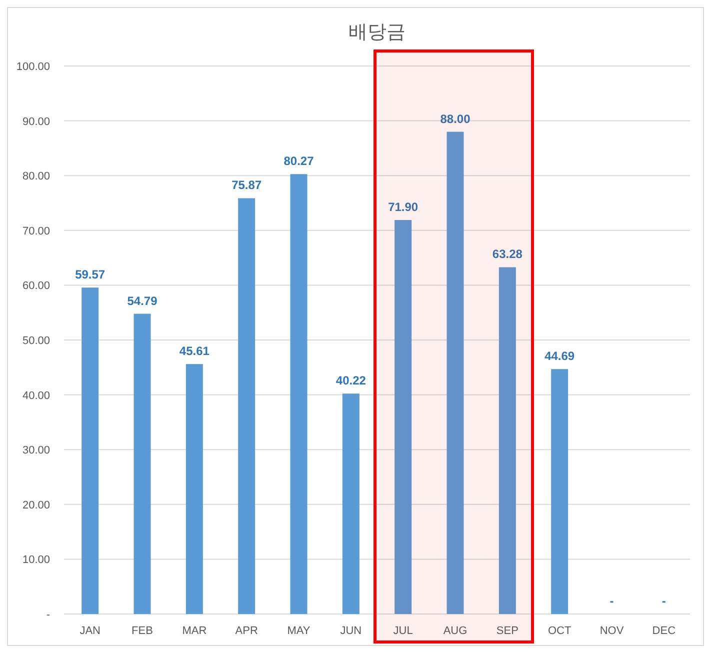 The height and width of the screenshot is (653, 711). I want to click on x-tick-label: OCT, so click(560, 631).